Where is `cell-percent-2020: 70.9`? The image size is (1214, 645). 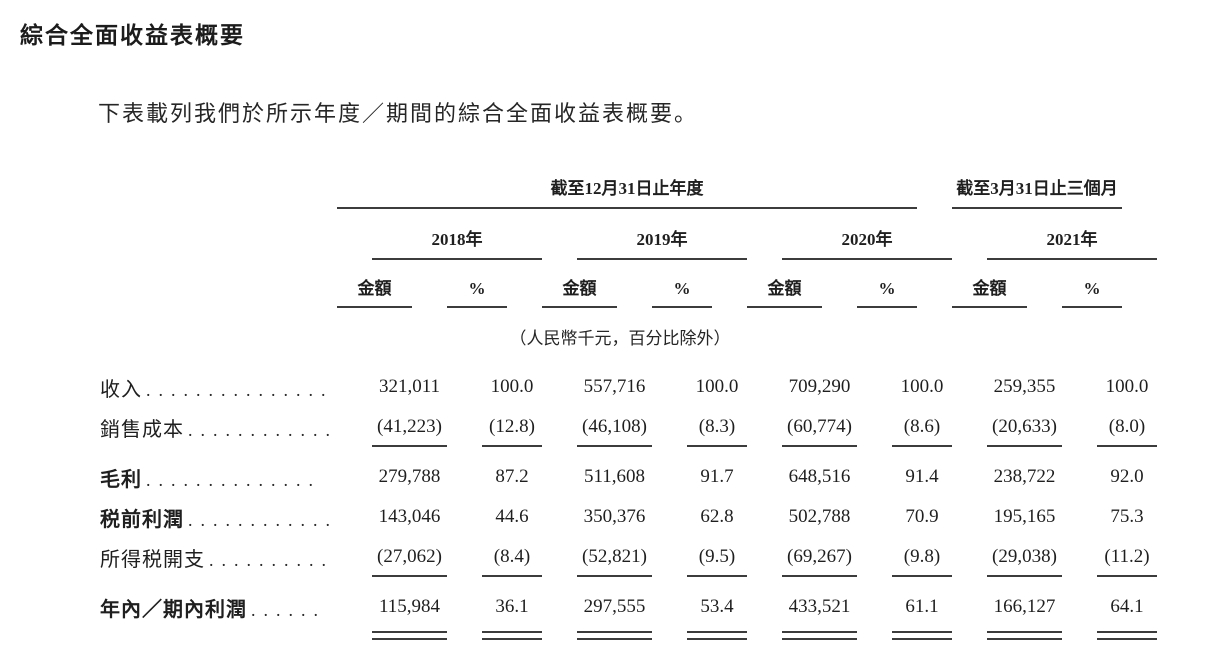
cell-percent-2020: 70.9 is located at coordinates (922, 516).